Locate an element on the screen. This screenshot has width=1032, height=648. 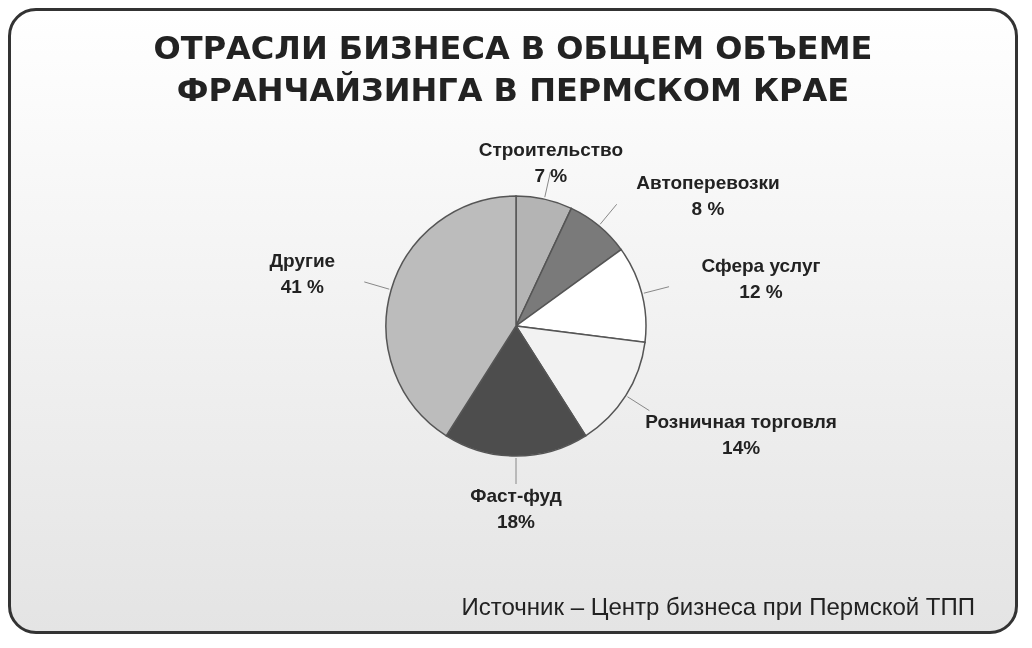
data-label: 14% is located at coordinates (741, 447).